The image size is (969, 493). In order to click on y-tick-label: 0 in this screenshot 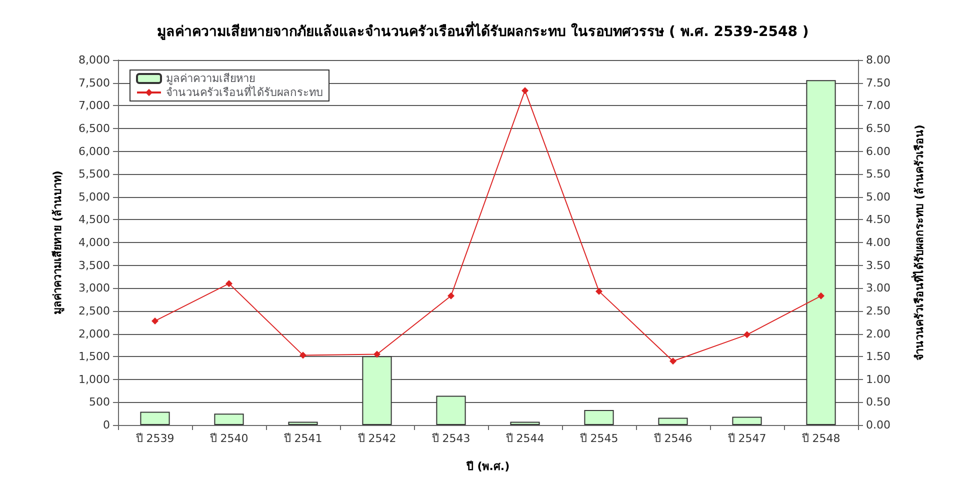, I will do `click(106, 425)`.